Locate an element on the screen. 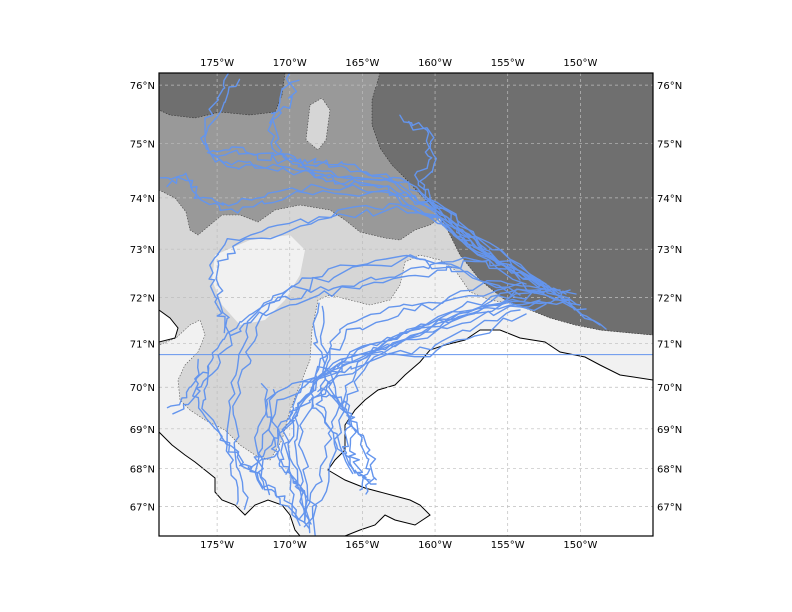 The height and width of the screenshot is (612, 792). alaska-land is located at coordinates (490, 432).